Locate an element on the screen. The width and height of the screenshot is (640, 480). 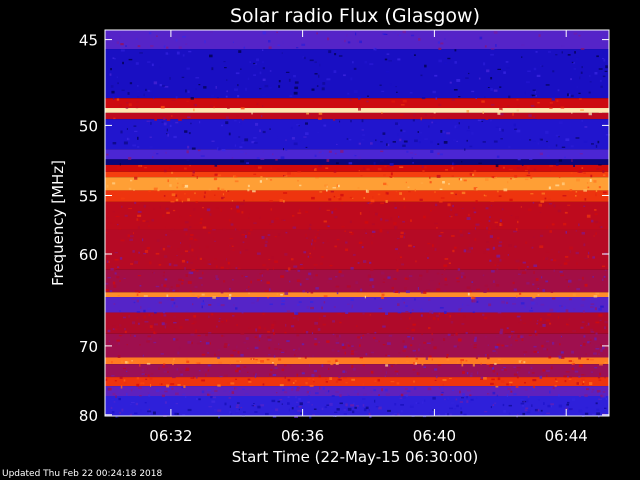
x-tick-label: 06:44 is located at coordinates (566, 436).